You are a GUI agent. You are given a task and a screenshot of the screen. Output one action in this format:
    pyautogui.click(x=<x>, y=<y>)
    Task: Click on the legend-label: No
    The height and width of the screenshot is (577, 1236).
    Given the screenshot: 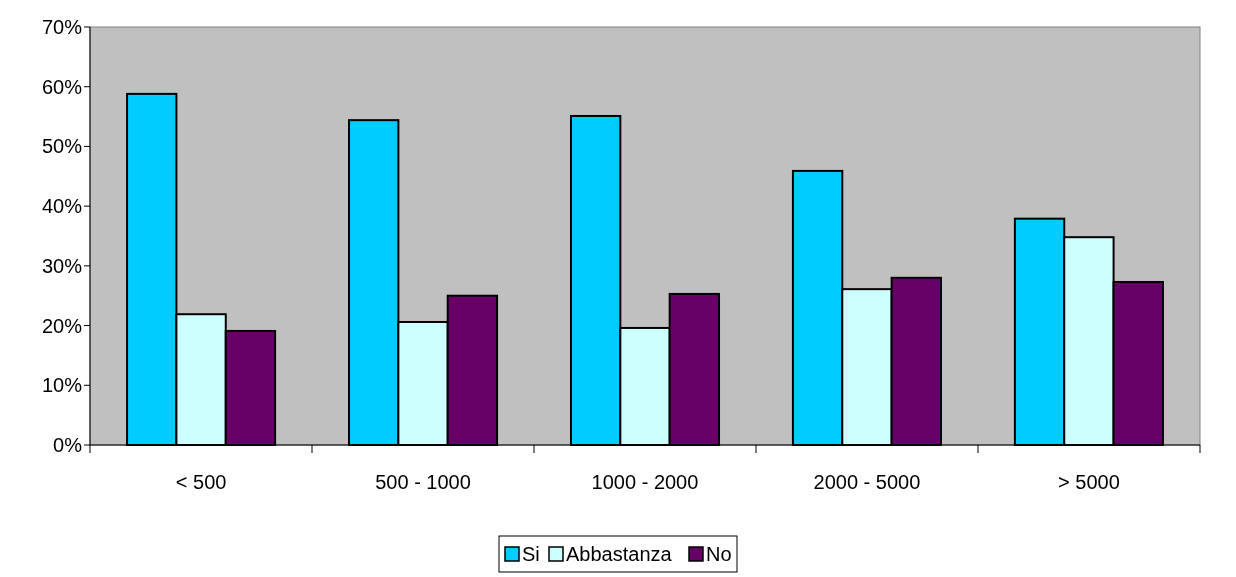 What is the action you would take?
    pyautogui.click(x=719, y=554)
    